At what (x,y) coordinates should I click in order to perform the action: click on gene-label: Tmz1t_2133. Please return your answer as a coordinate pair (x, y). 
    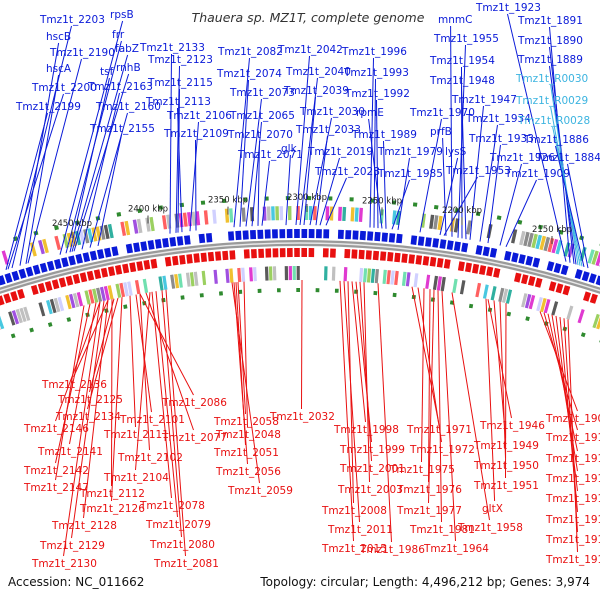
    Looking at the image, I should click on (172, 48).